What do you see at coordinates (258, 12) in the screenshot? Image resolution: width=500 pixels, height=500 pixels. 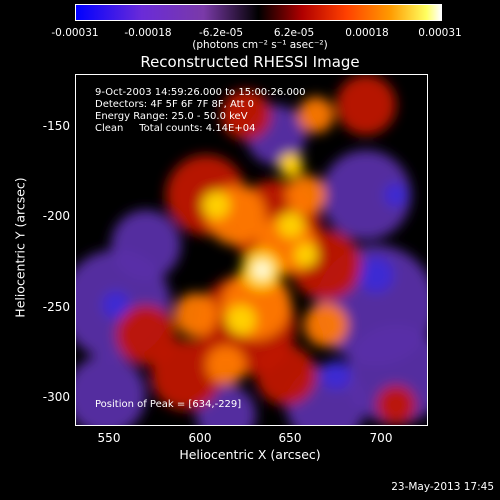 I see `colorbar` at bounding box center [258, 12].